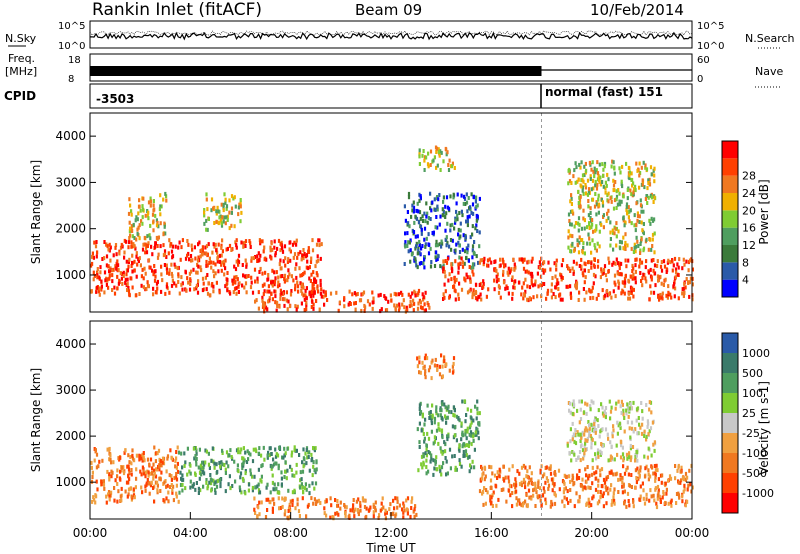 Image resolution: width=800 pixels, height=554 pixels. What do you see at coordinates (745, 280) in the screenshot?
I see `power-colorbar-tick-label: 4` at bounding box center [745, 280].